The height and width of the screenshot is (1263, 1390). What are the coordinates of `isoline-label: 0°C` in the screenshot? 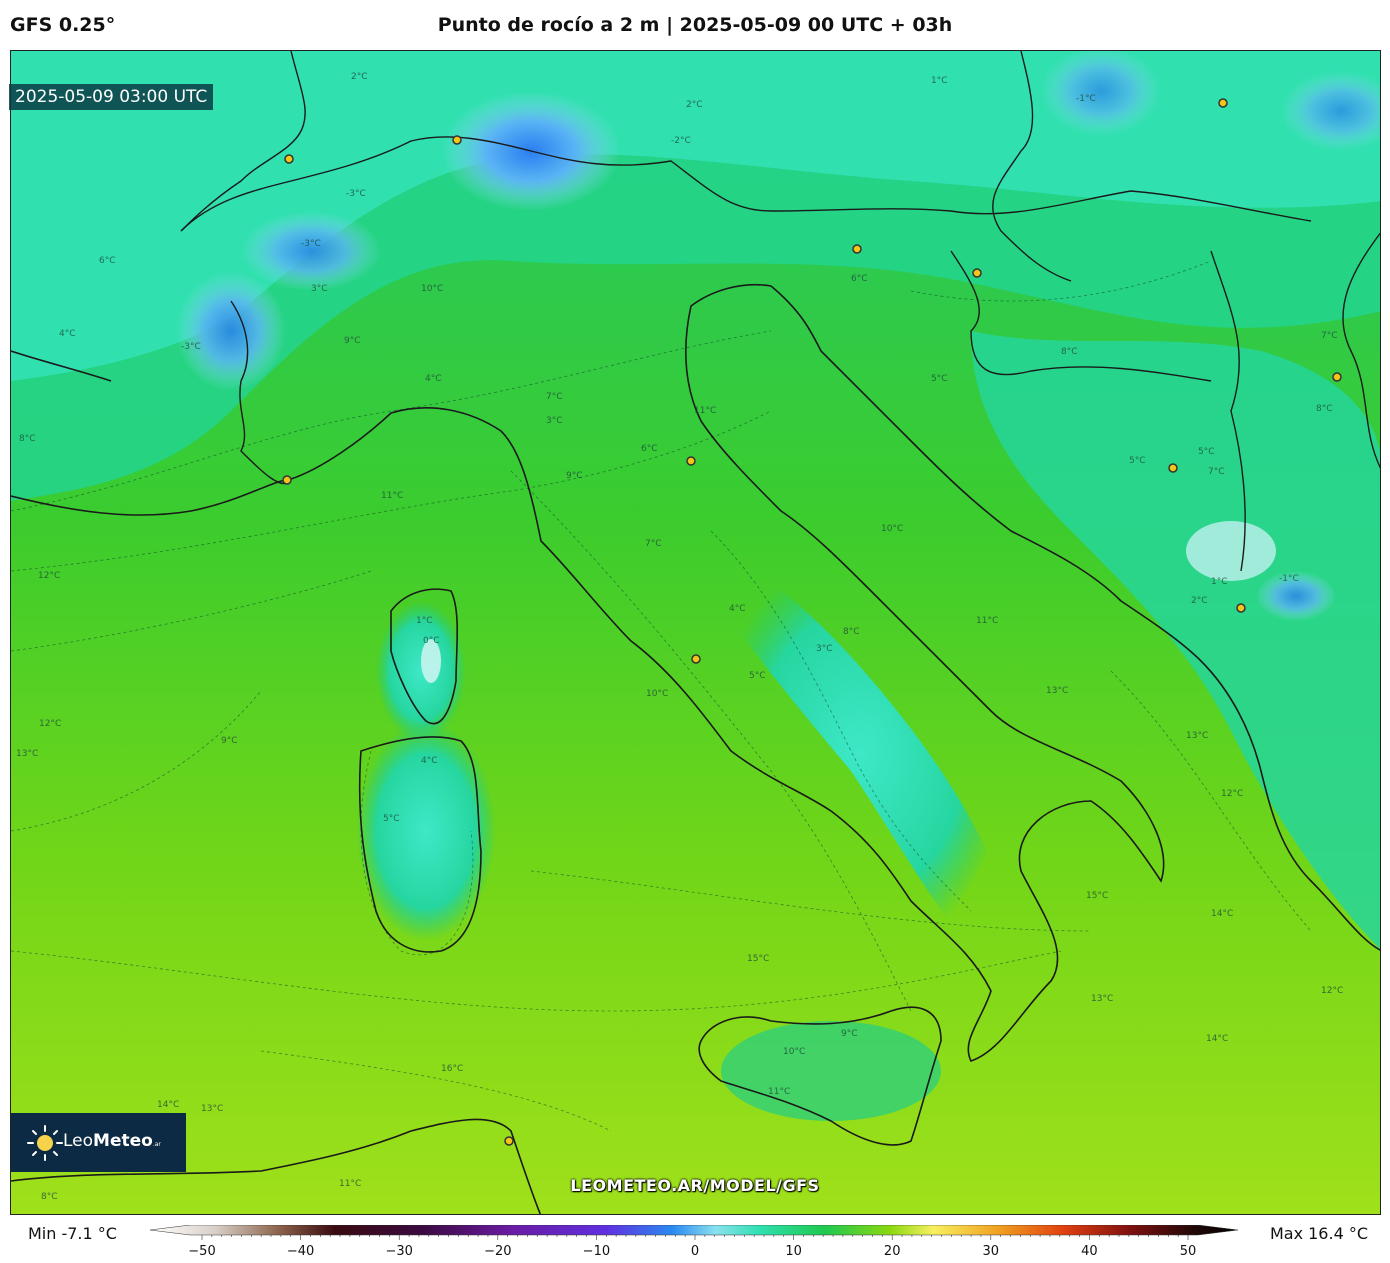 It's located at (431, 641).